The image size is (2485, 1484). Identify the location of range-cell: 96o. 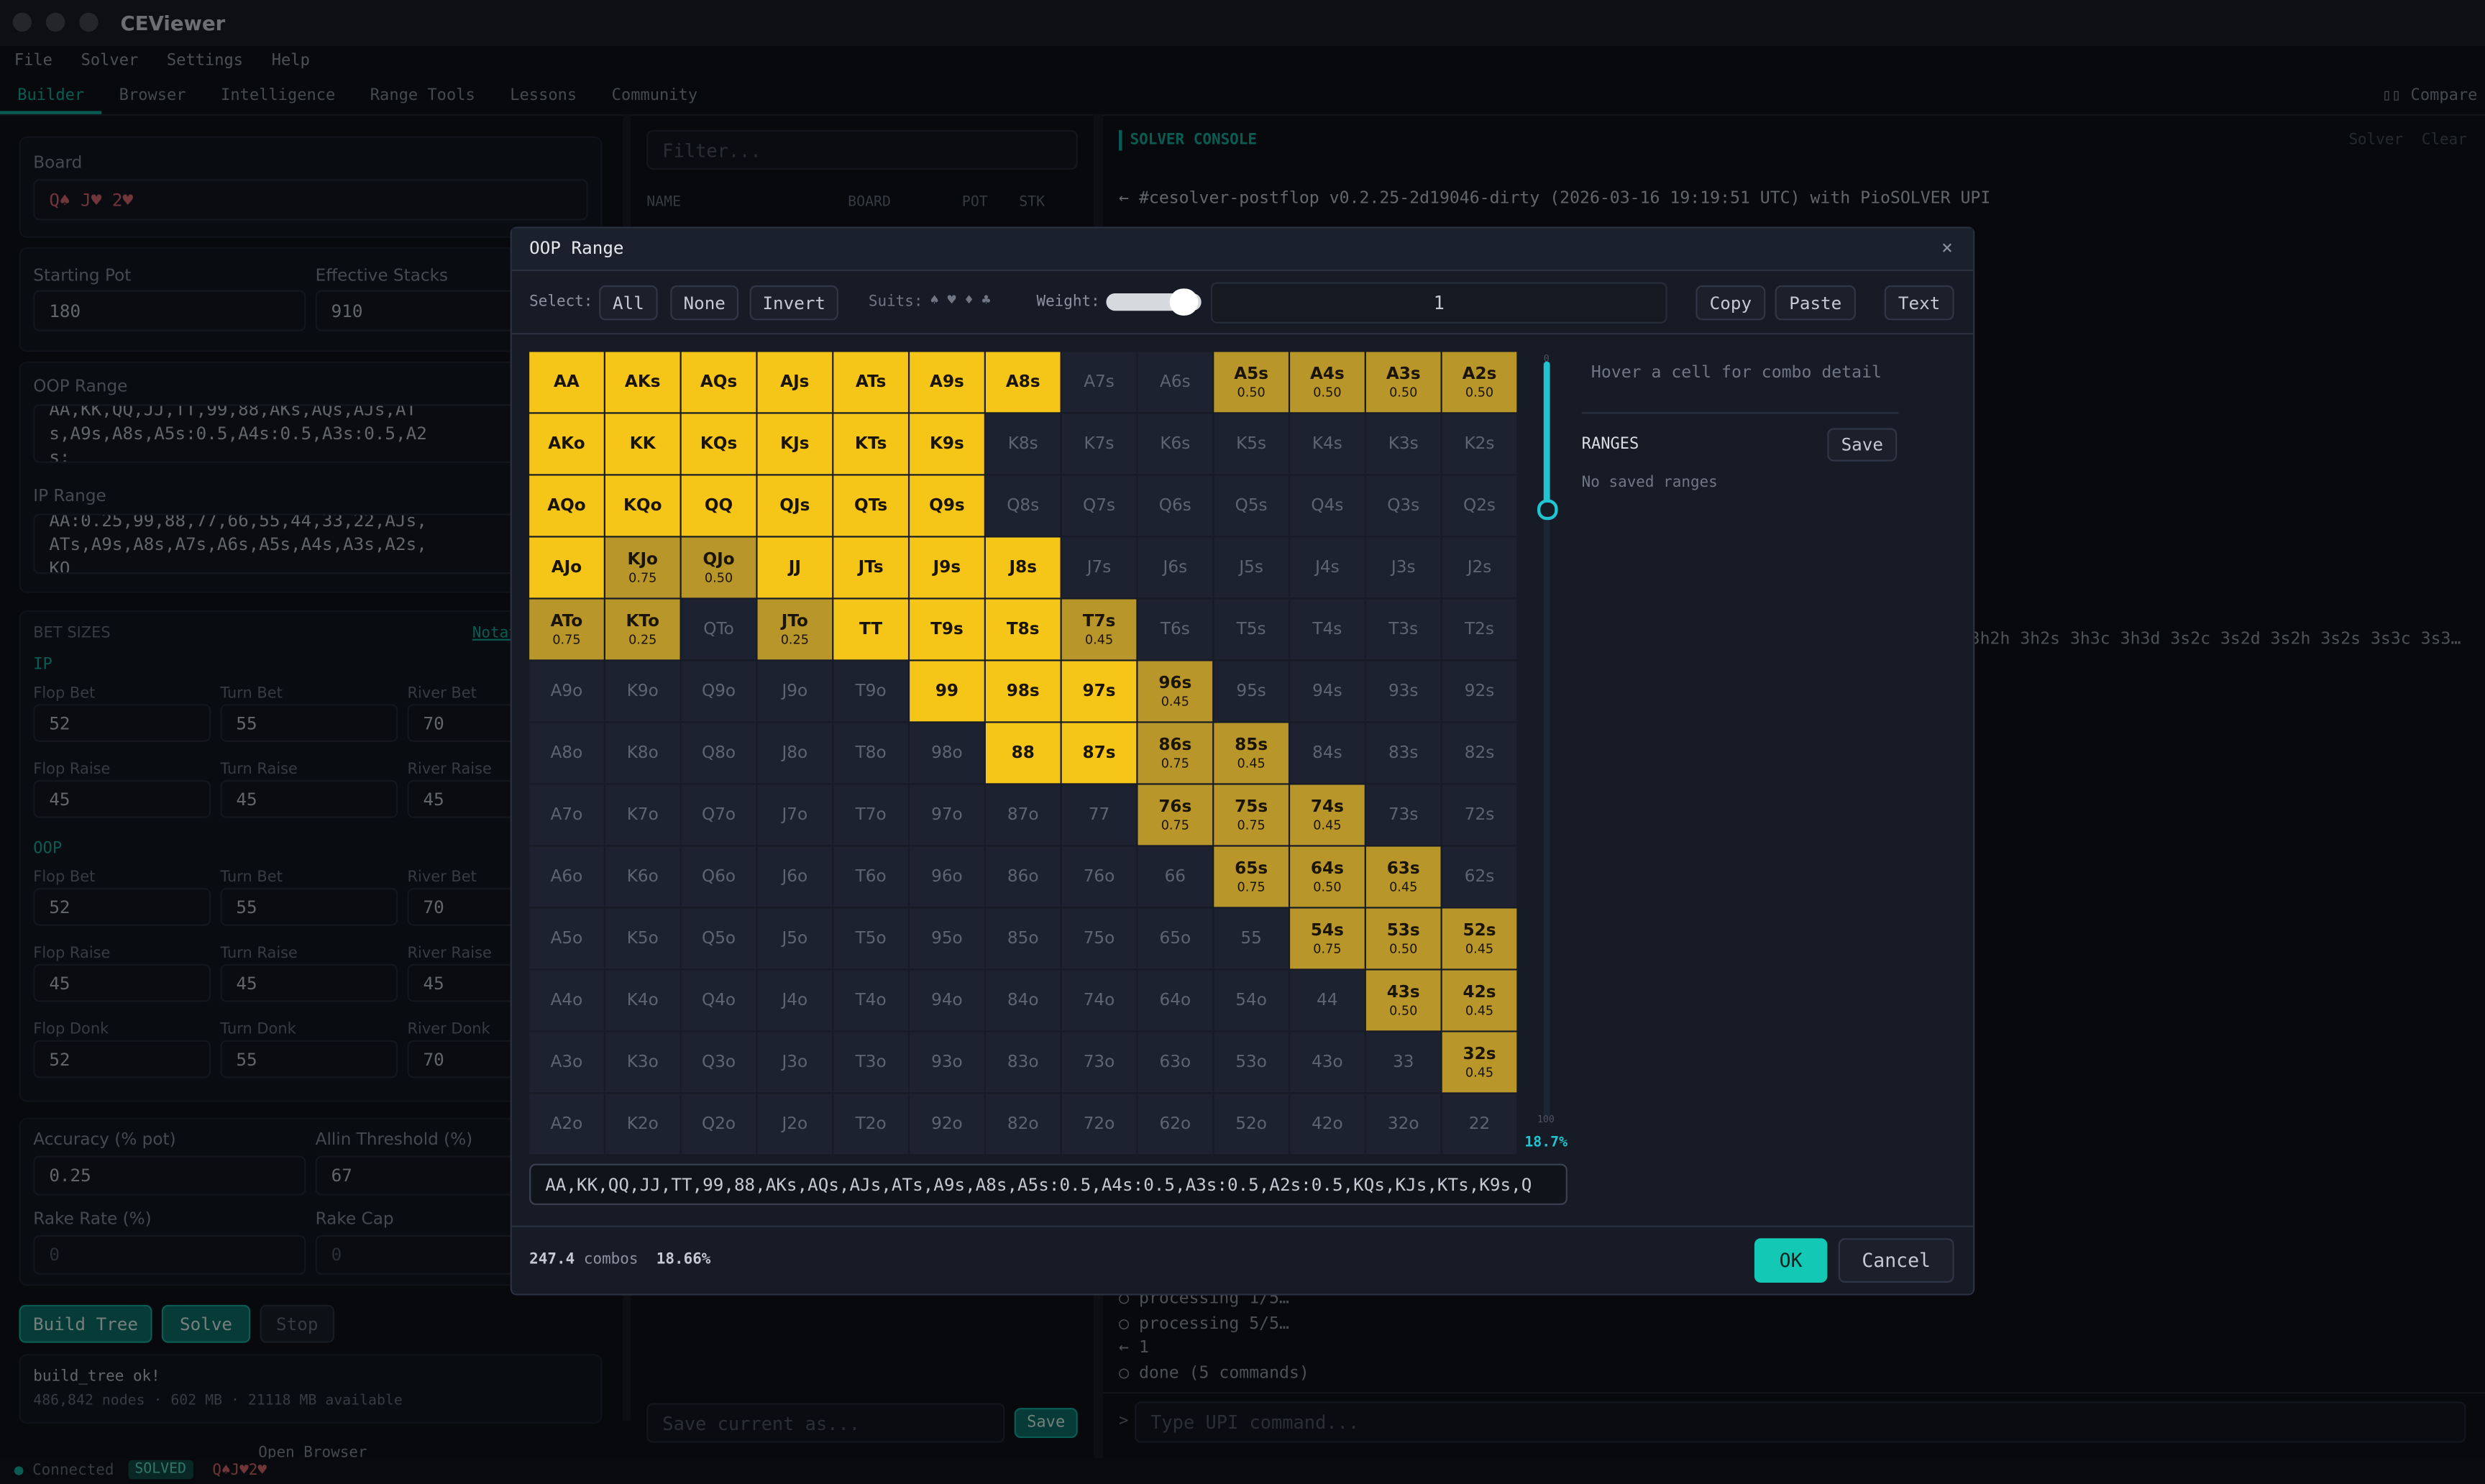
(947, 876).